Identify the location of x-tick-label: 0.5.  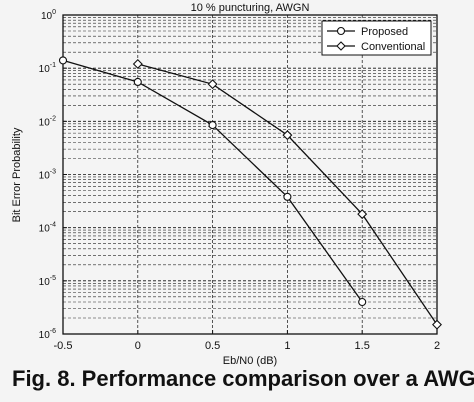
(212, 346).